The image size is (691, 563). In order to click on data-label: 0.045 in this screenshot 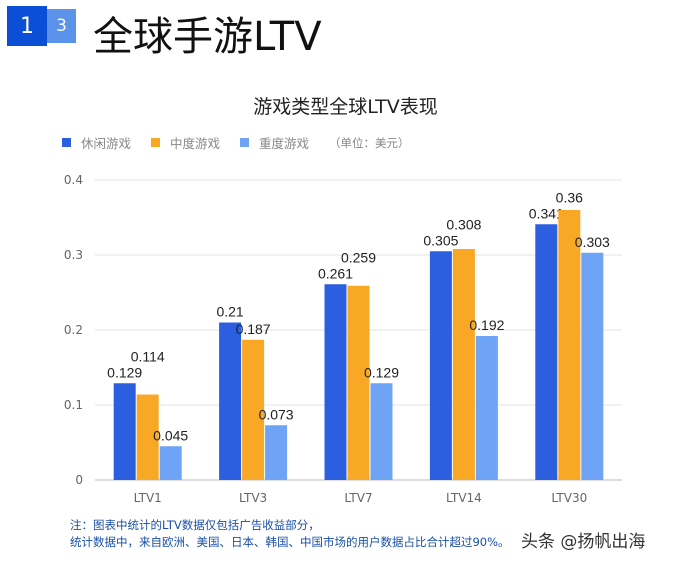, I will do `click(170, 435)`.